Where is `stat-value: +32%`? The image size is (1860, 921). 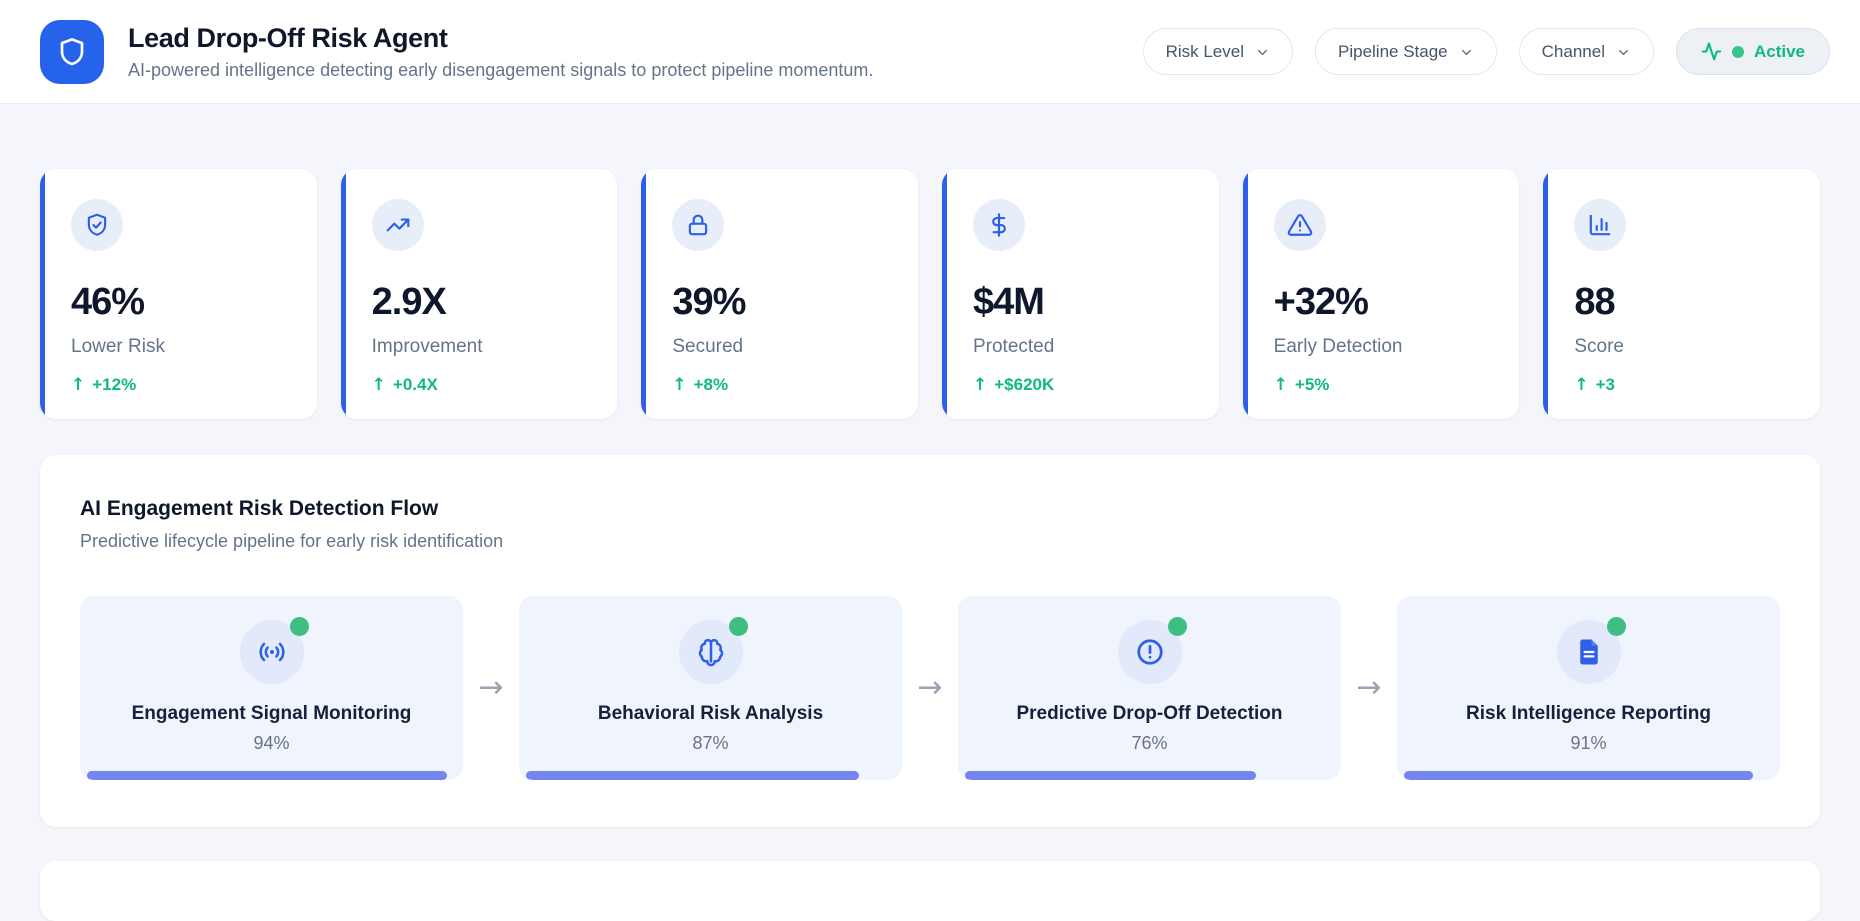
stat-value: +32% is located at coordinates (1321, 302).